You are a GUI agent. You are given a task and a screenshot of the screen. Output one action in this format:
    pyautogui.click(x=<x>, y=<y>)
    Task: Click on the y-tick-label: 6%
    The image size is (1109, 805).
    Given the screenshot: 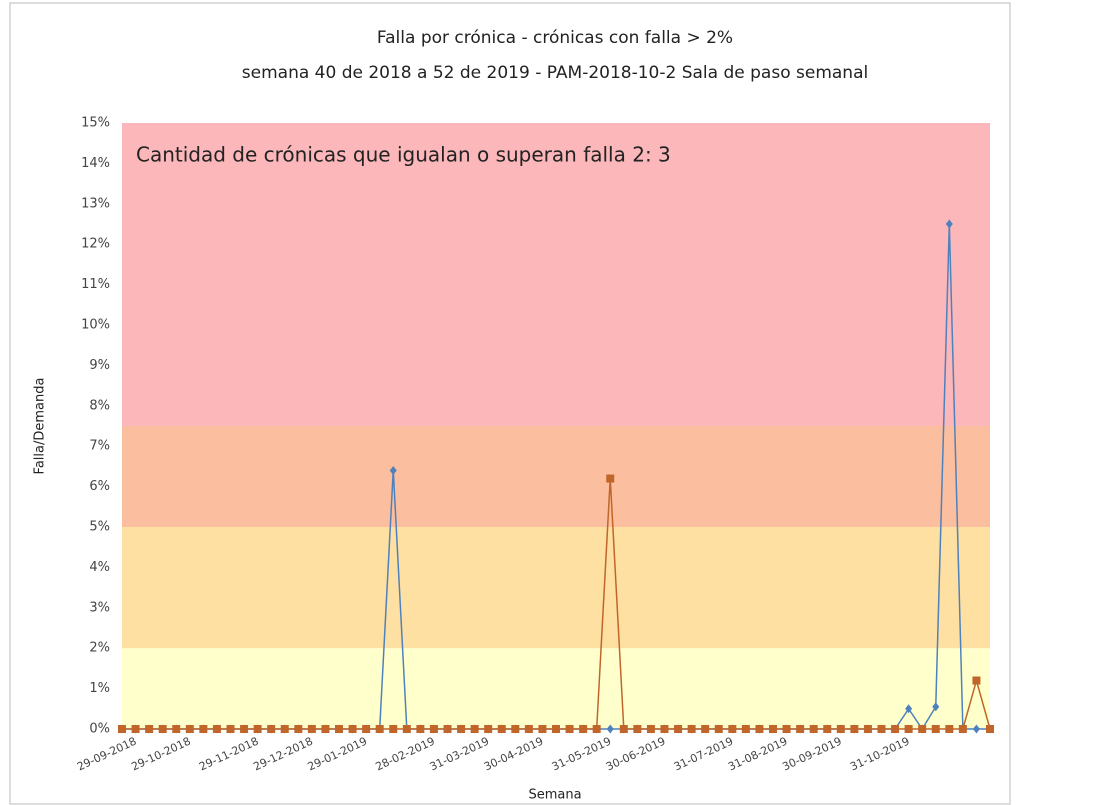 What is the action you would take?
    pyautogui.click(x=99, y=486)
    